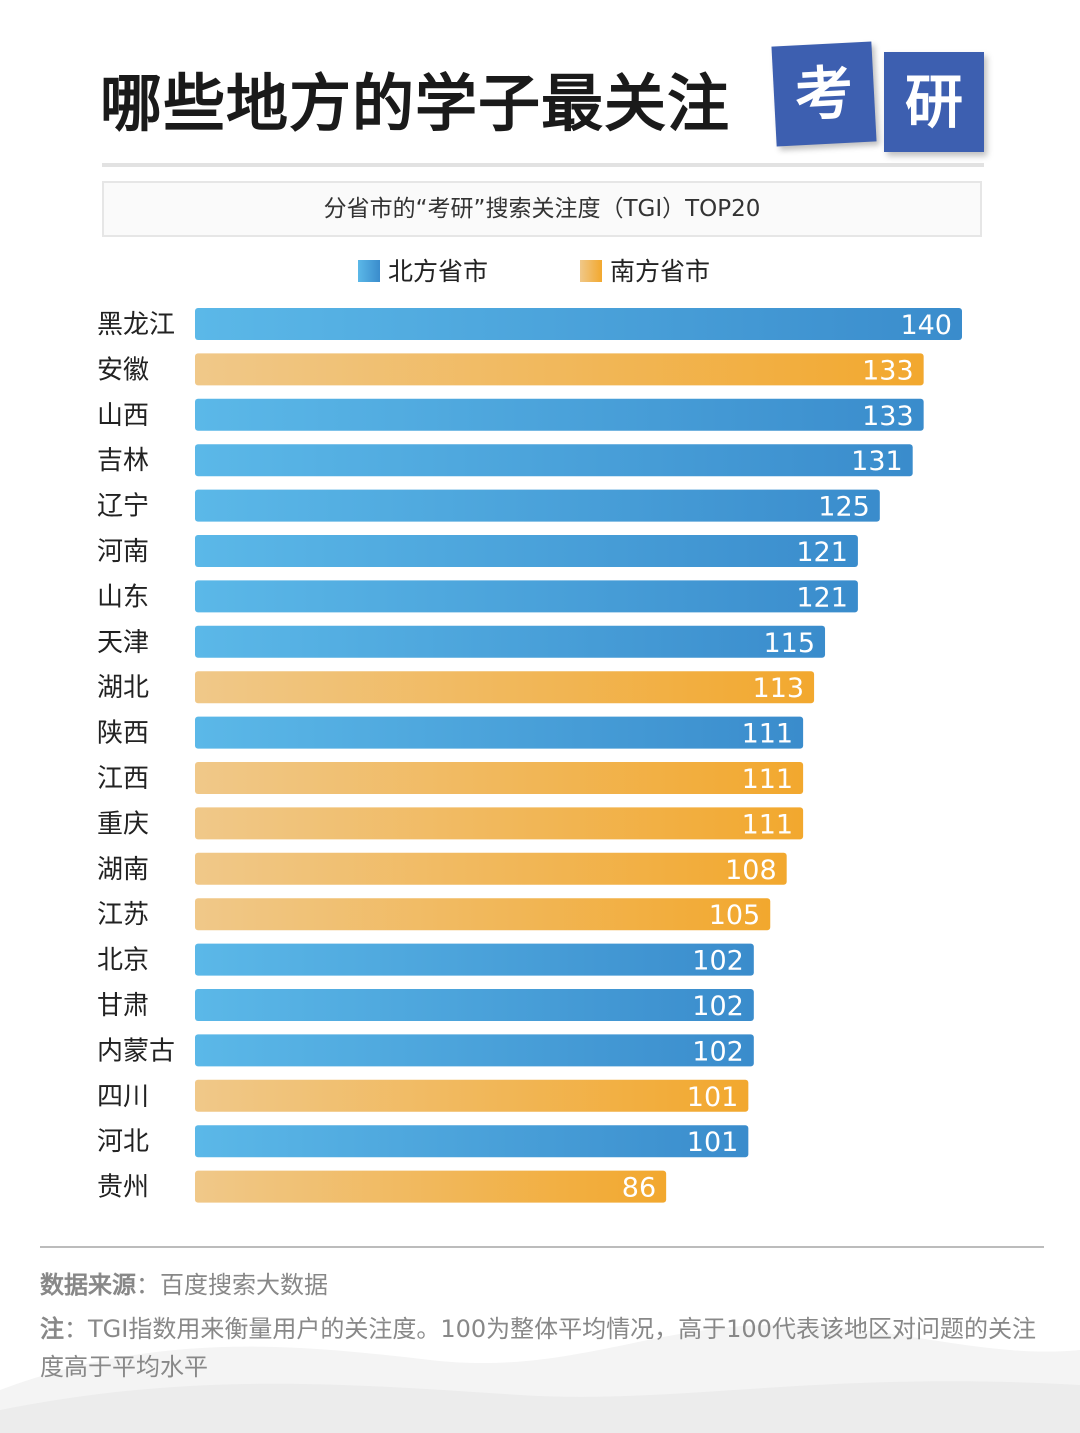 The height and width of the screenshot is (1433, 1080). What do you see at coordinates (88, 1285) in the screenshot?
I see `source-label: 数据来源` at bounding box center [88, 1285].